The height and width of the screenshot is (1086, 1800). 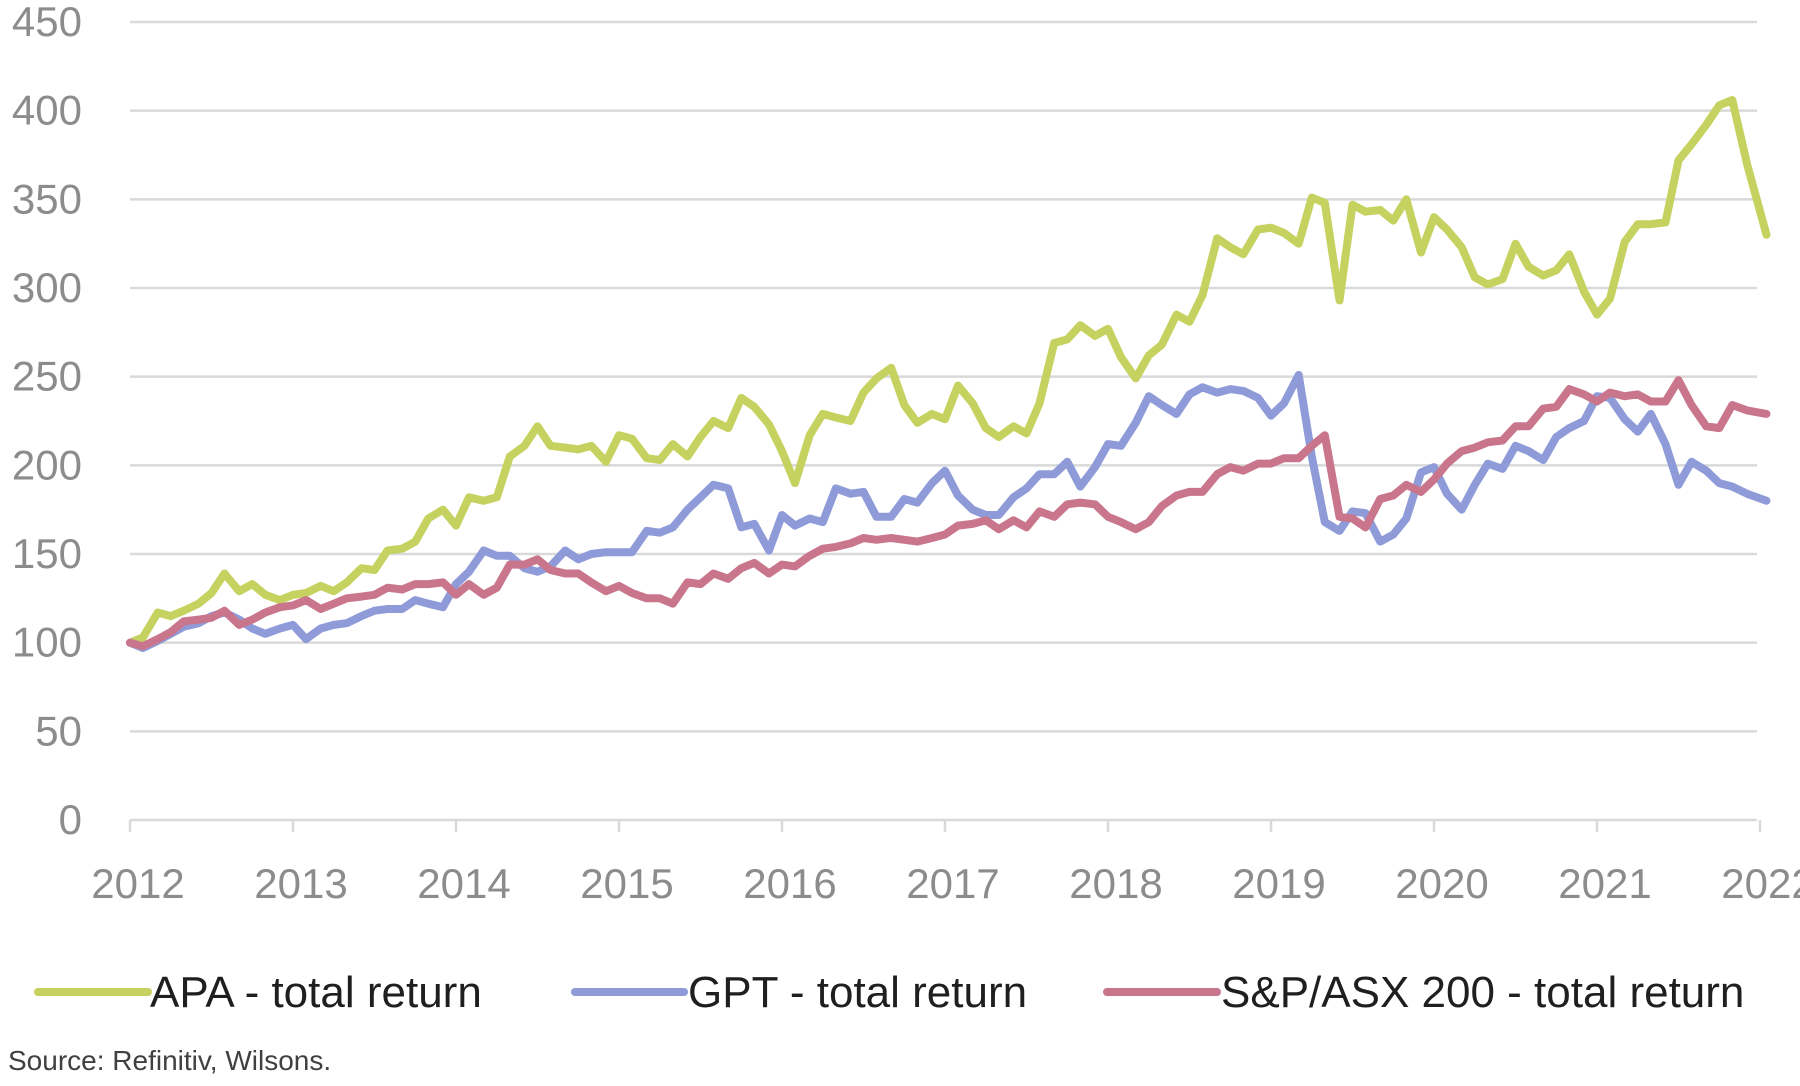 I want to click on legend-label: S&P/ASX 200 - total return, so click(x=1482, y=992).